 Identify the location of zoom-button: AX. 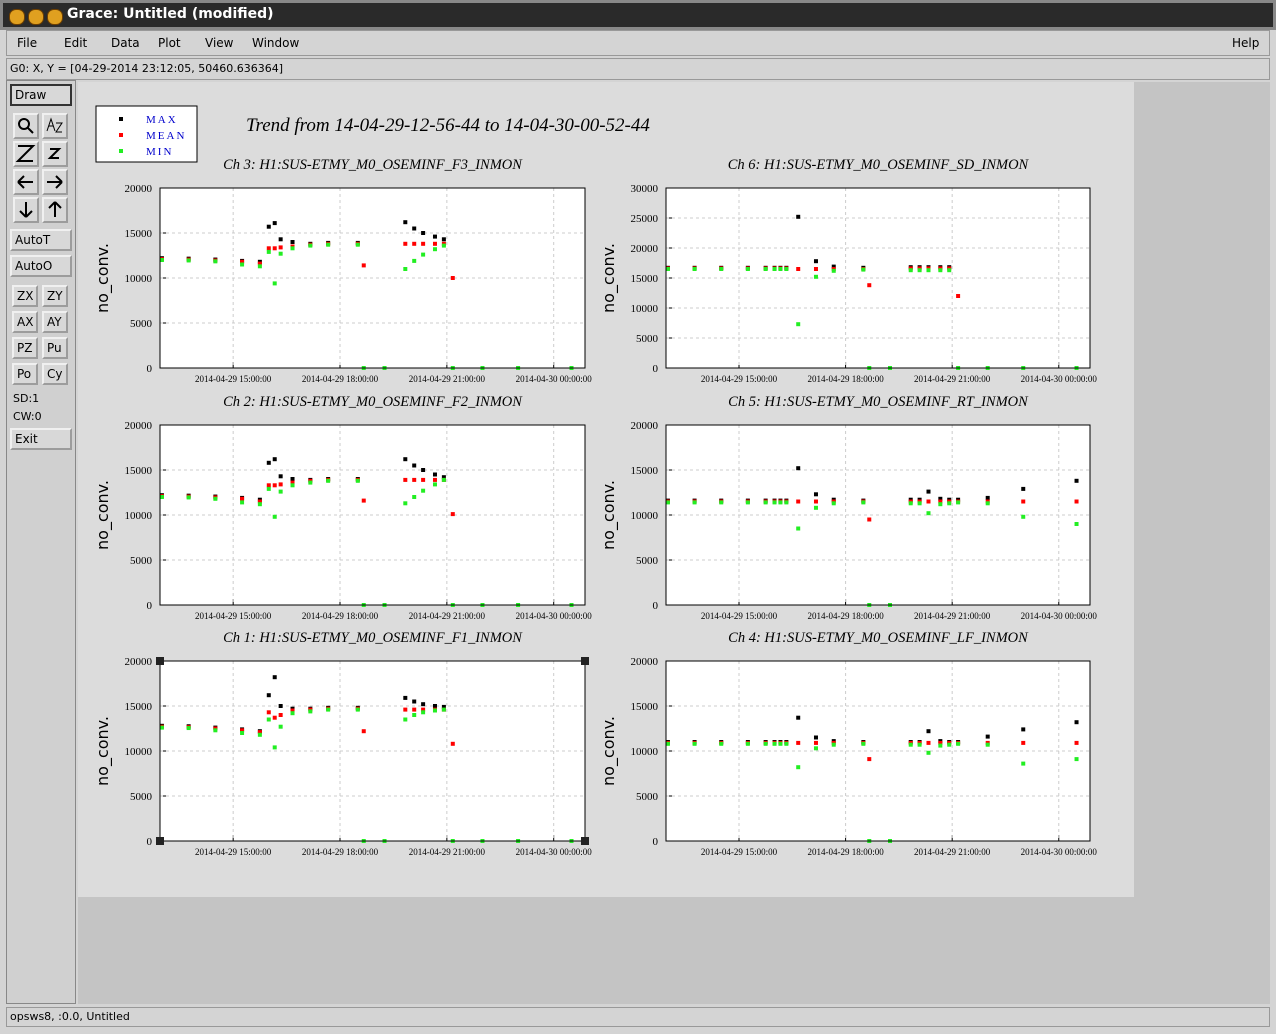
(25, 322).